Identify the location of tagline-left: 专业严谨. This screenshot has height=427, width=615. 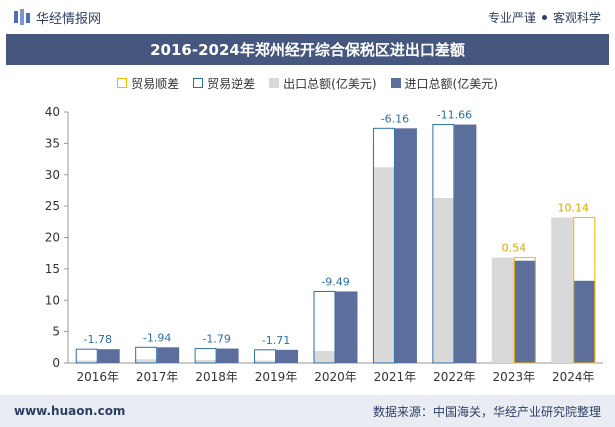
(511, 17).